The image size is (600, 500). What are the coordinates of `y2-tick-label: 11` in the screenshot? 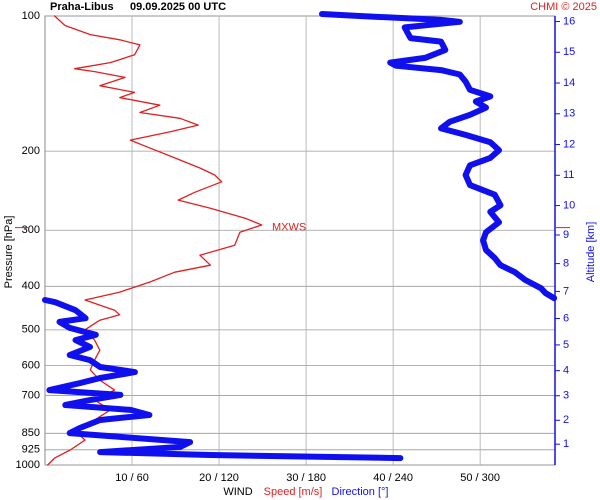 It's located at (568, 175).